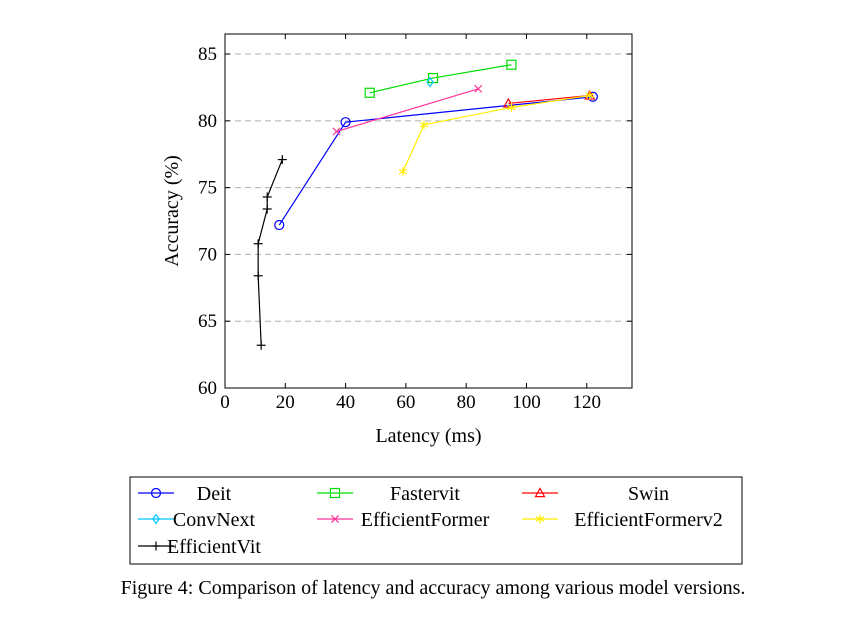  What do you see at coordinates (540, 519) in the screenshot?
I see `legend-marker-efficientformerv2` at bounding box center [540, 519].